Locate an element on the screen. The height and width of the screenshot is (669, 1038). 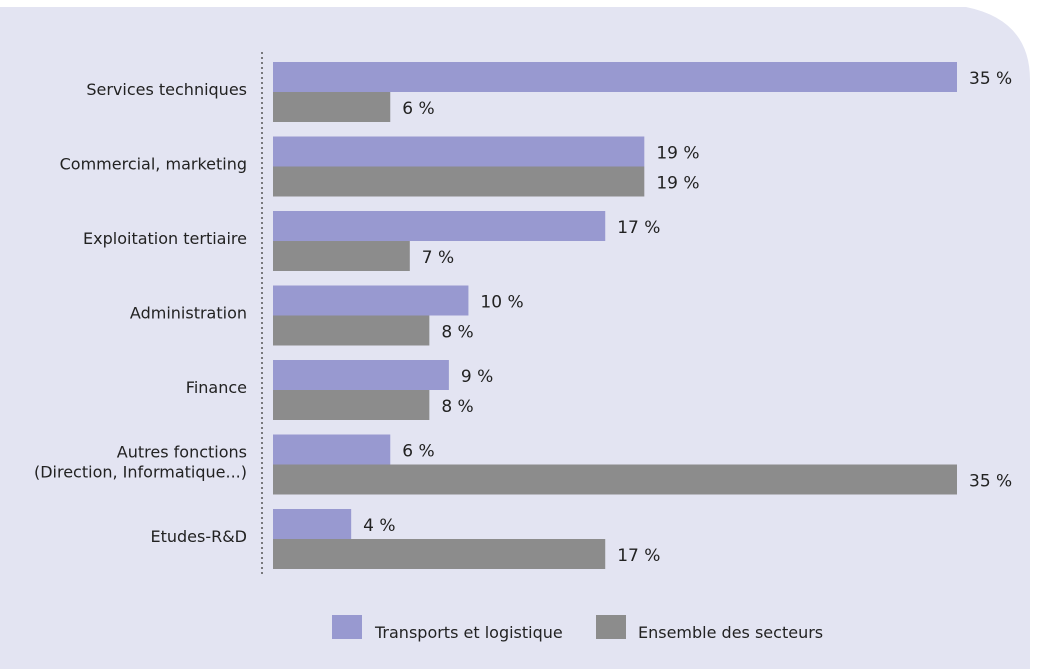
value-label-exploitation-tertiaire-series-1: 17 % is located at coordinates (638, 228).